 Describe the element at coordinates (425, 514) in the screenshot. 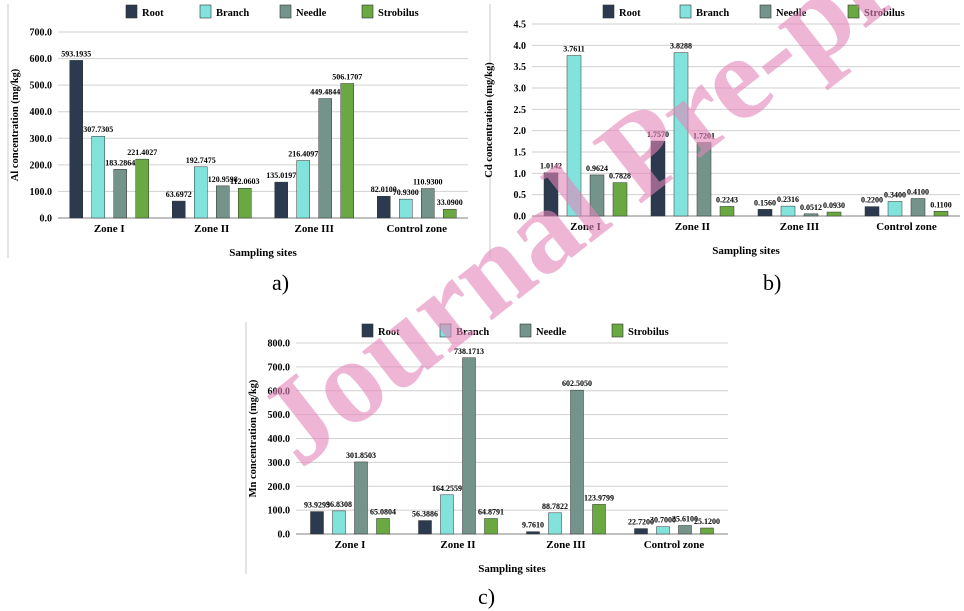

I see `data-label: 56.3886` at that location.